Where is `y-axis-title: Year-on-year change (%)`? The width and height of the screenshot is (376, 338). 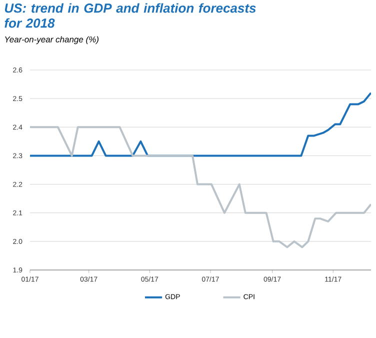
y-axis-title: Year-on-year change (%) is located at coordinates (51, 40).